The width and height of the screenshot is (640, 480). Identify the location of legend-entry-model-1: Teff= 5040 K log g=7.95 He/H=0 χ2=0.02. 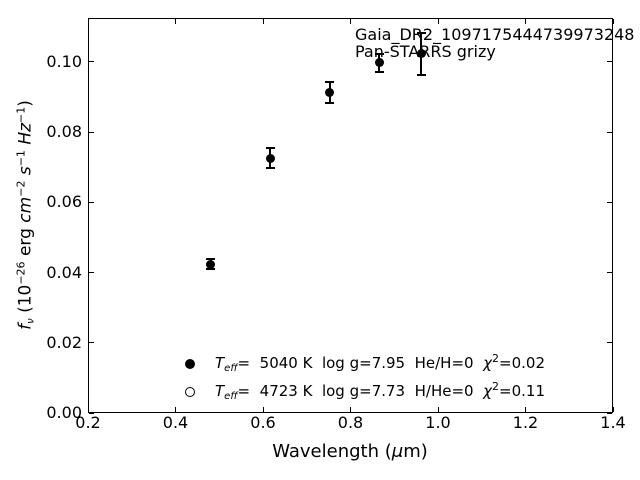
(380, 362).